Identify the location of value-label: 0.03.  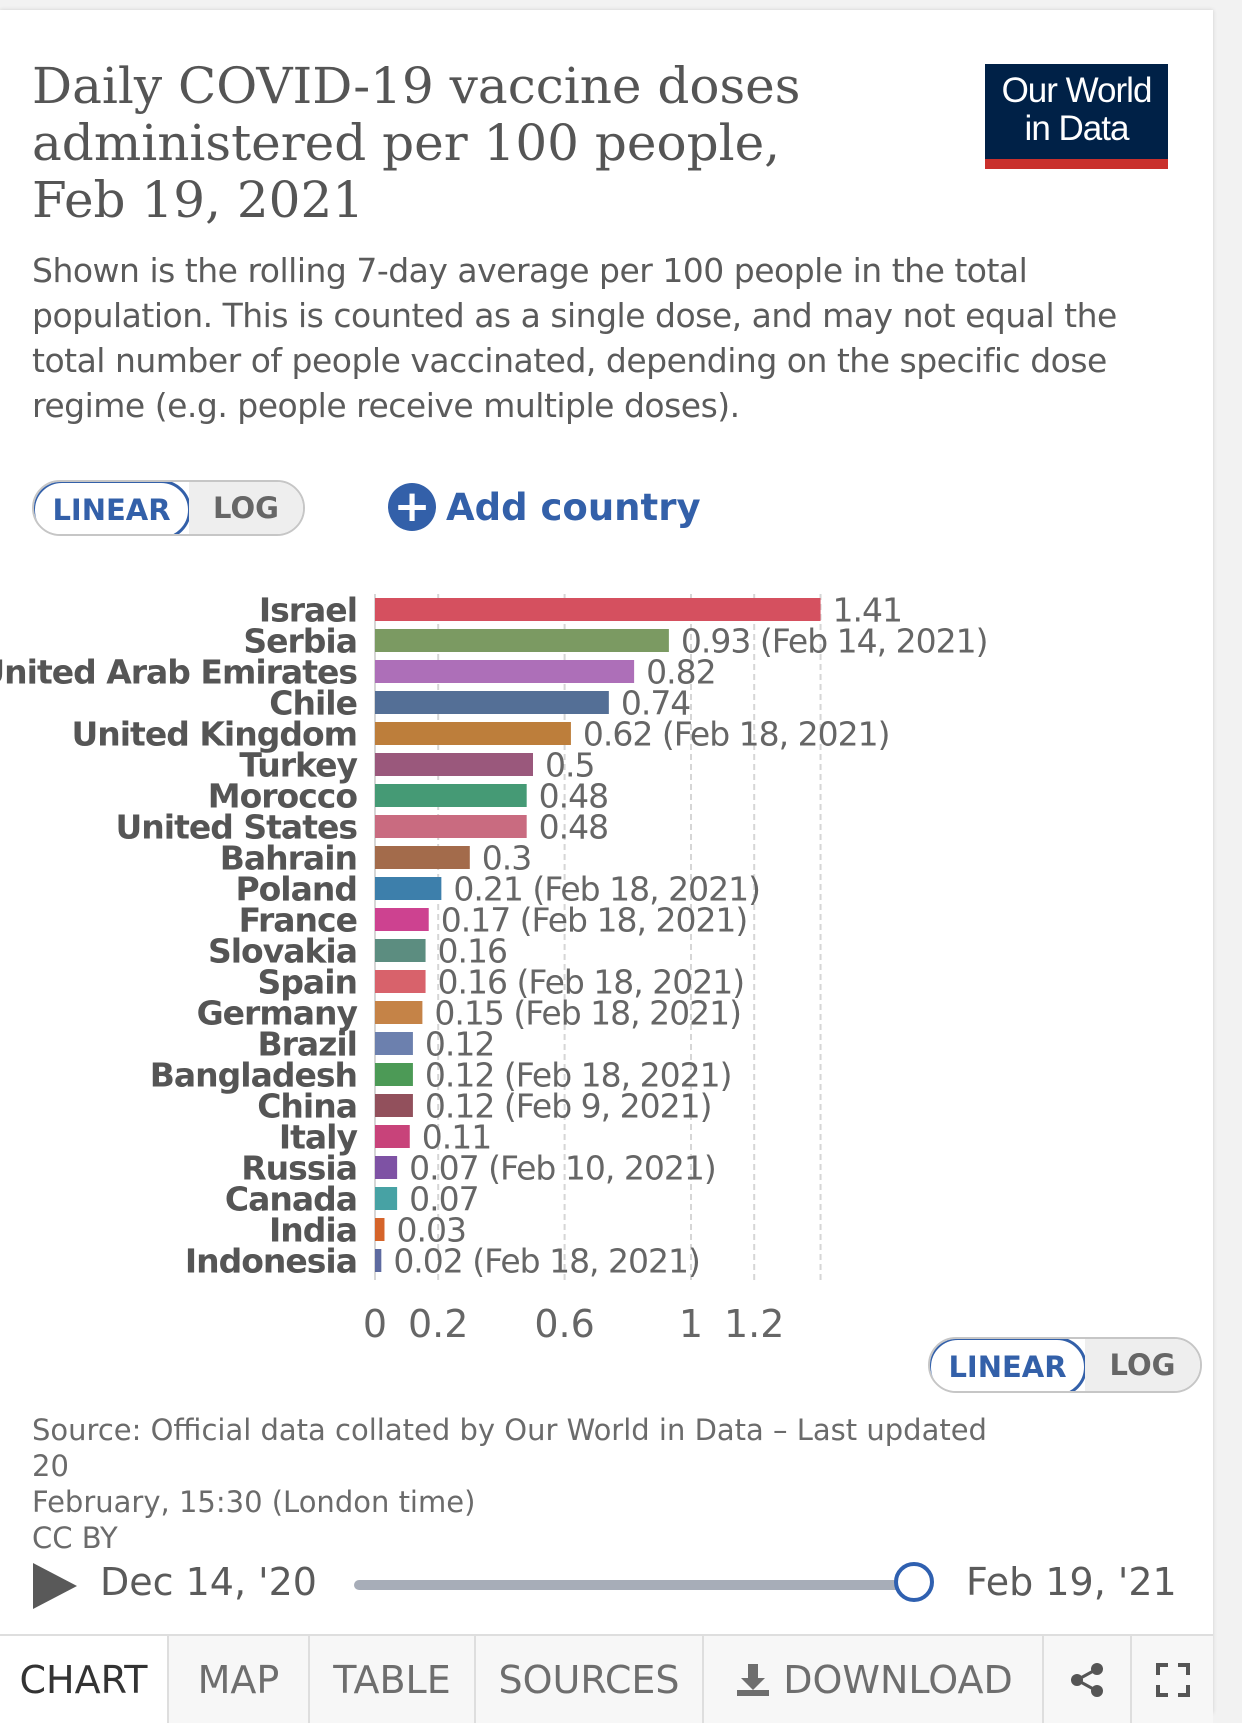
(430, 1230).